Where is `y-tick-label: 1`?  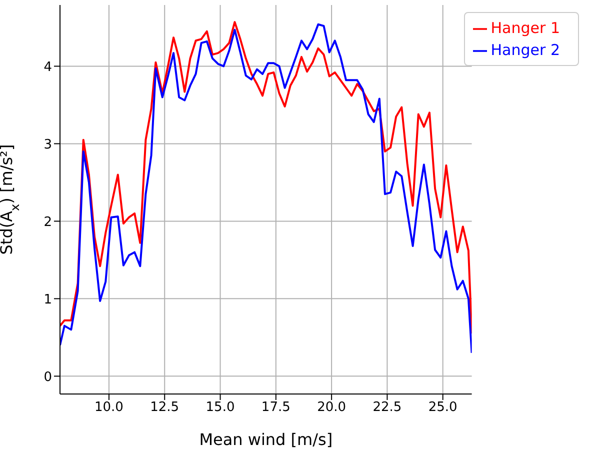
y-tick-label: 1 is located at coordinates (48, 300).